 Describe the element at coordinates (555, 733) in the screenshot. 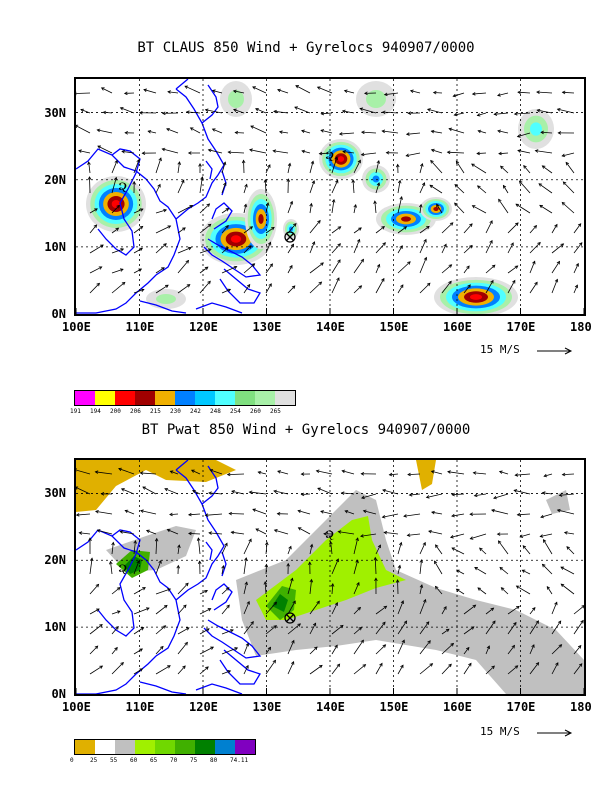

I see `bottom-wind-scale-arrow` at that location.